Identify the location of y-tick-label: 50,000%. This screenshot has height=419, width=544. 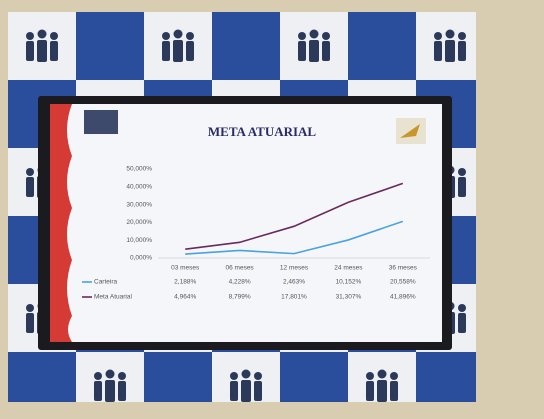
(139, 169).